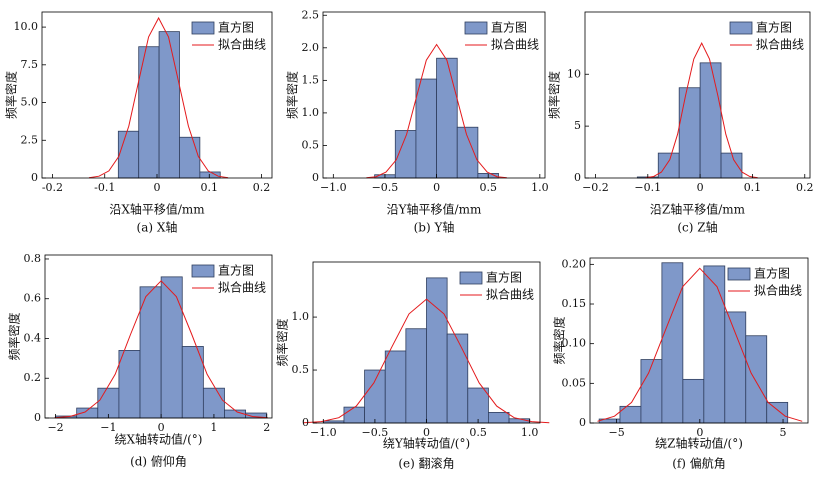 This screenshot has width=825, height=477. I want to click on x-tick-label: -0.1, so click(104, 187).